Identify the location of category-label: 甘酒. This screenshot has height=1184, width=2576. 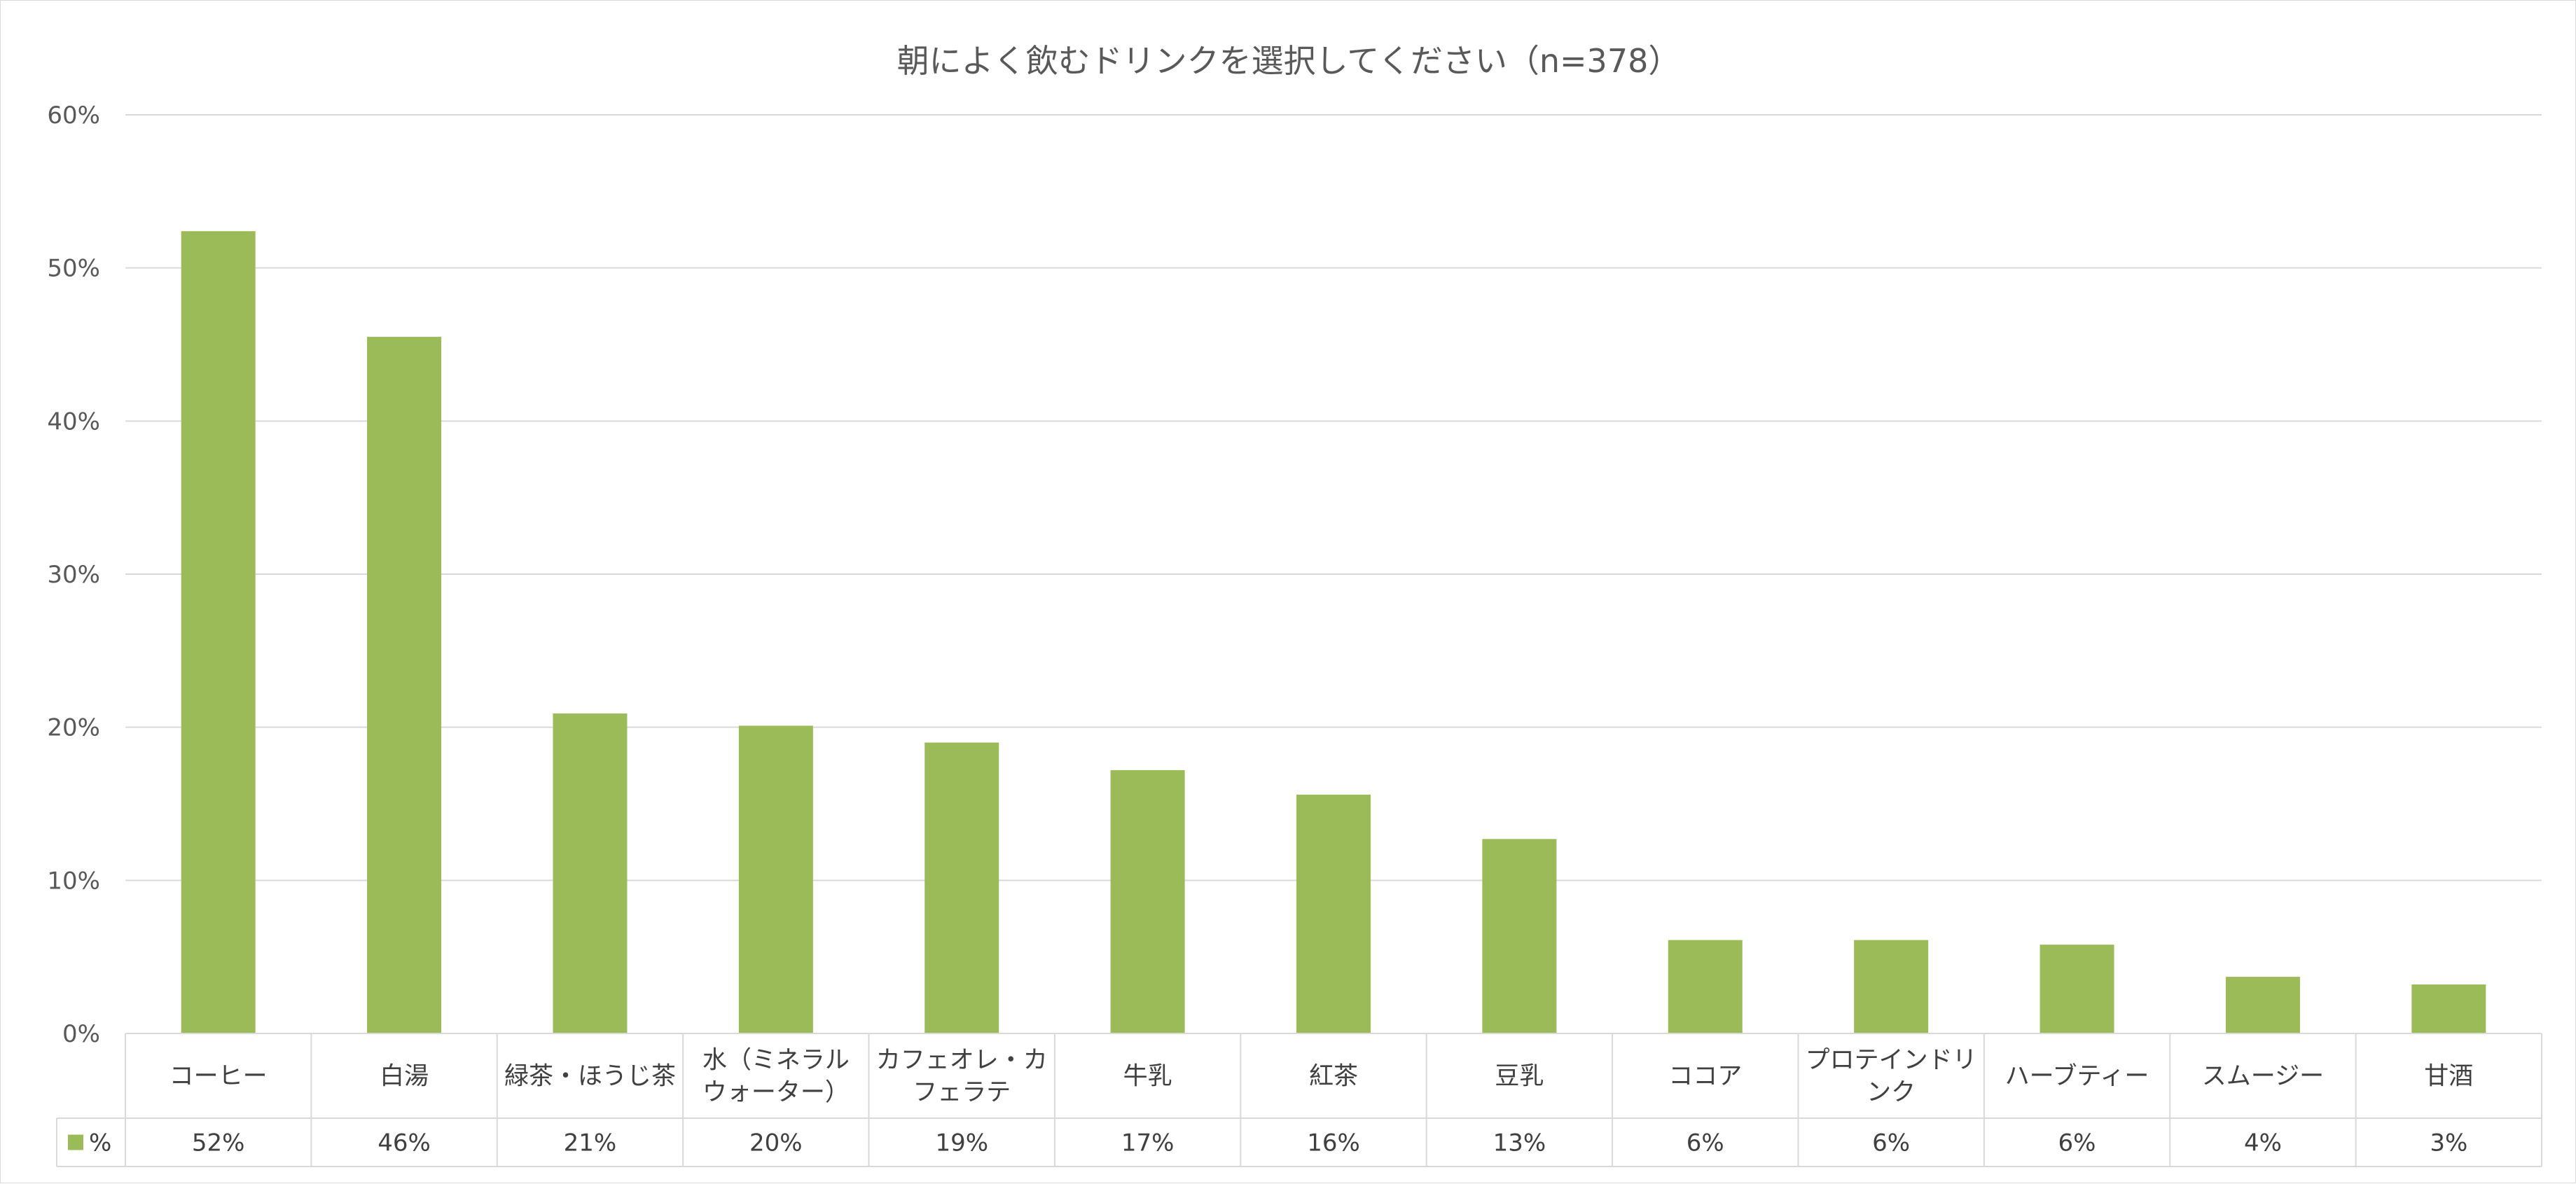
(2448, 1077).